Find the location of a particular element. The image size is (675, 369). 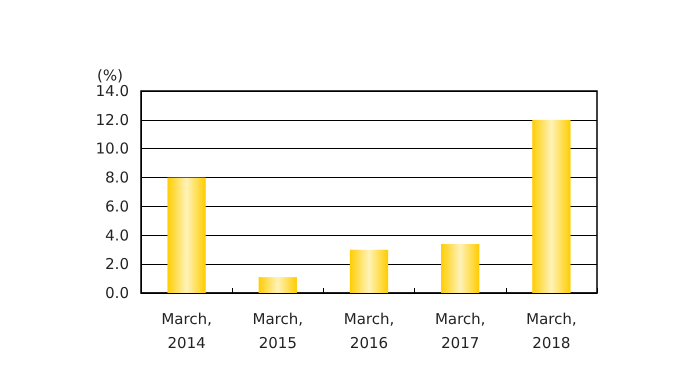

x-tick-label: March, 2015 is located at coordinates (278, 331).